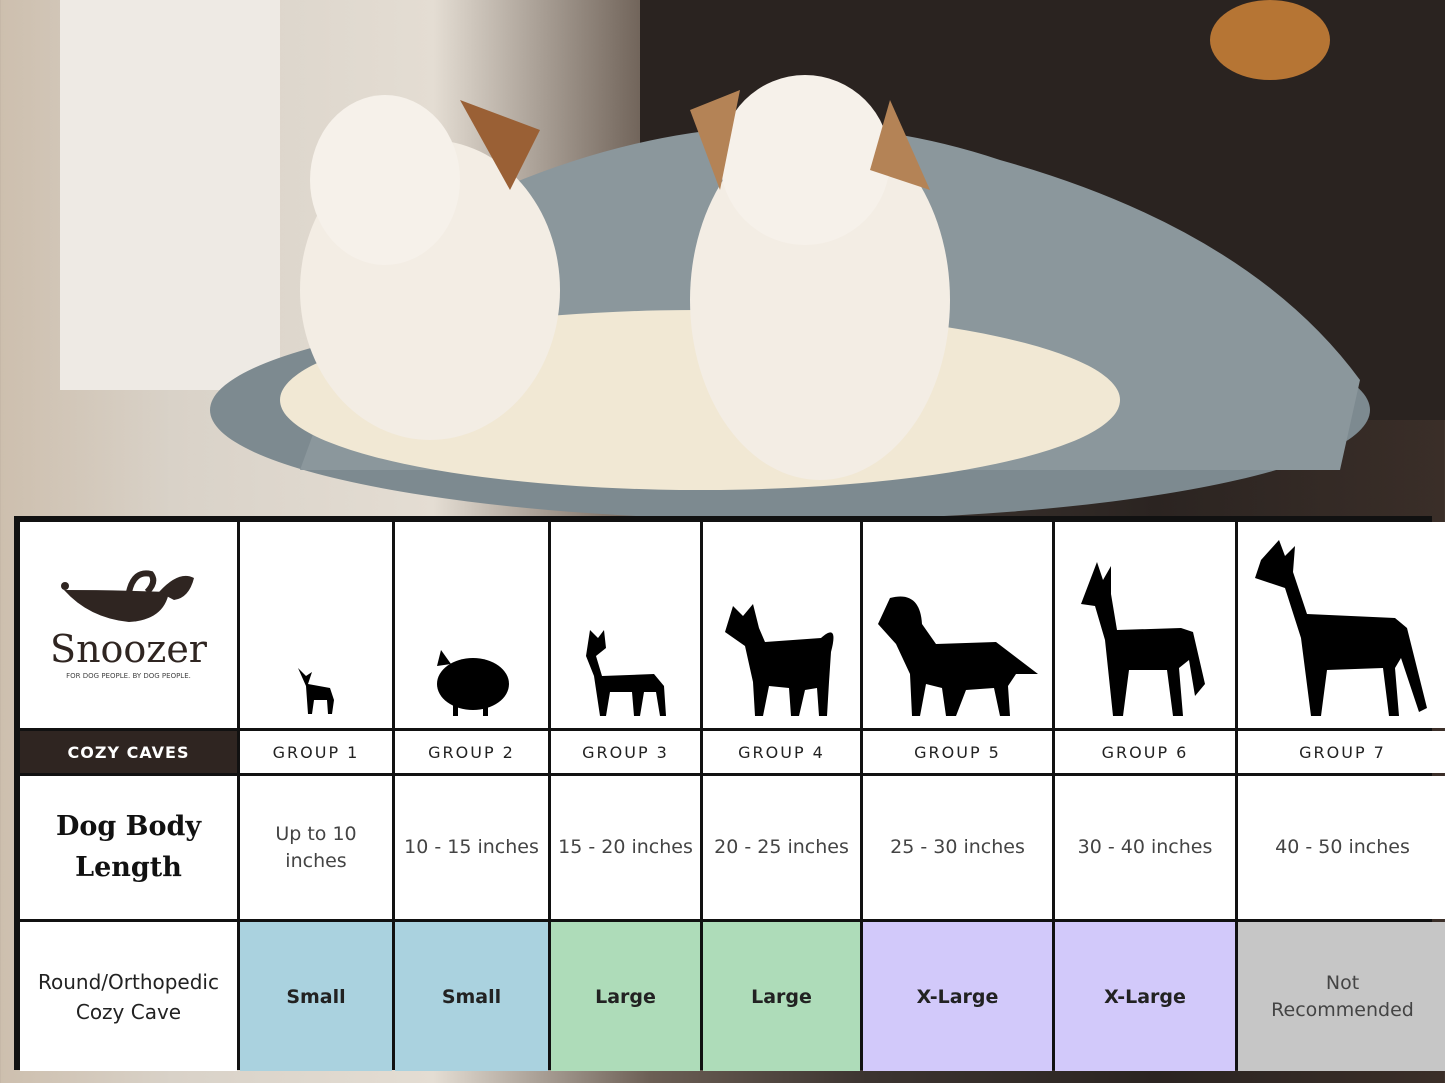 The image size is (1445, 1083). Describe the element at coordinates (1341, 625) in the screenshot. I see `great-dane-icon` at that location.